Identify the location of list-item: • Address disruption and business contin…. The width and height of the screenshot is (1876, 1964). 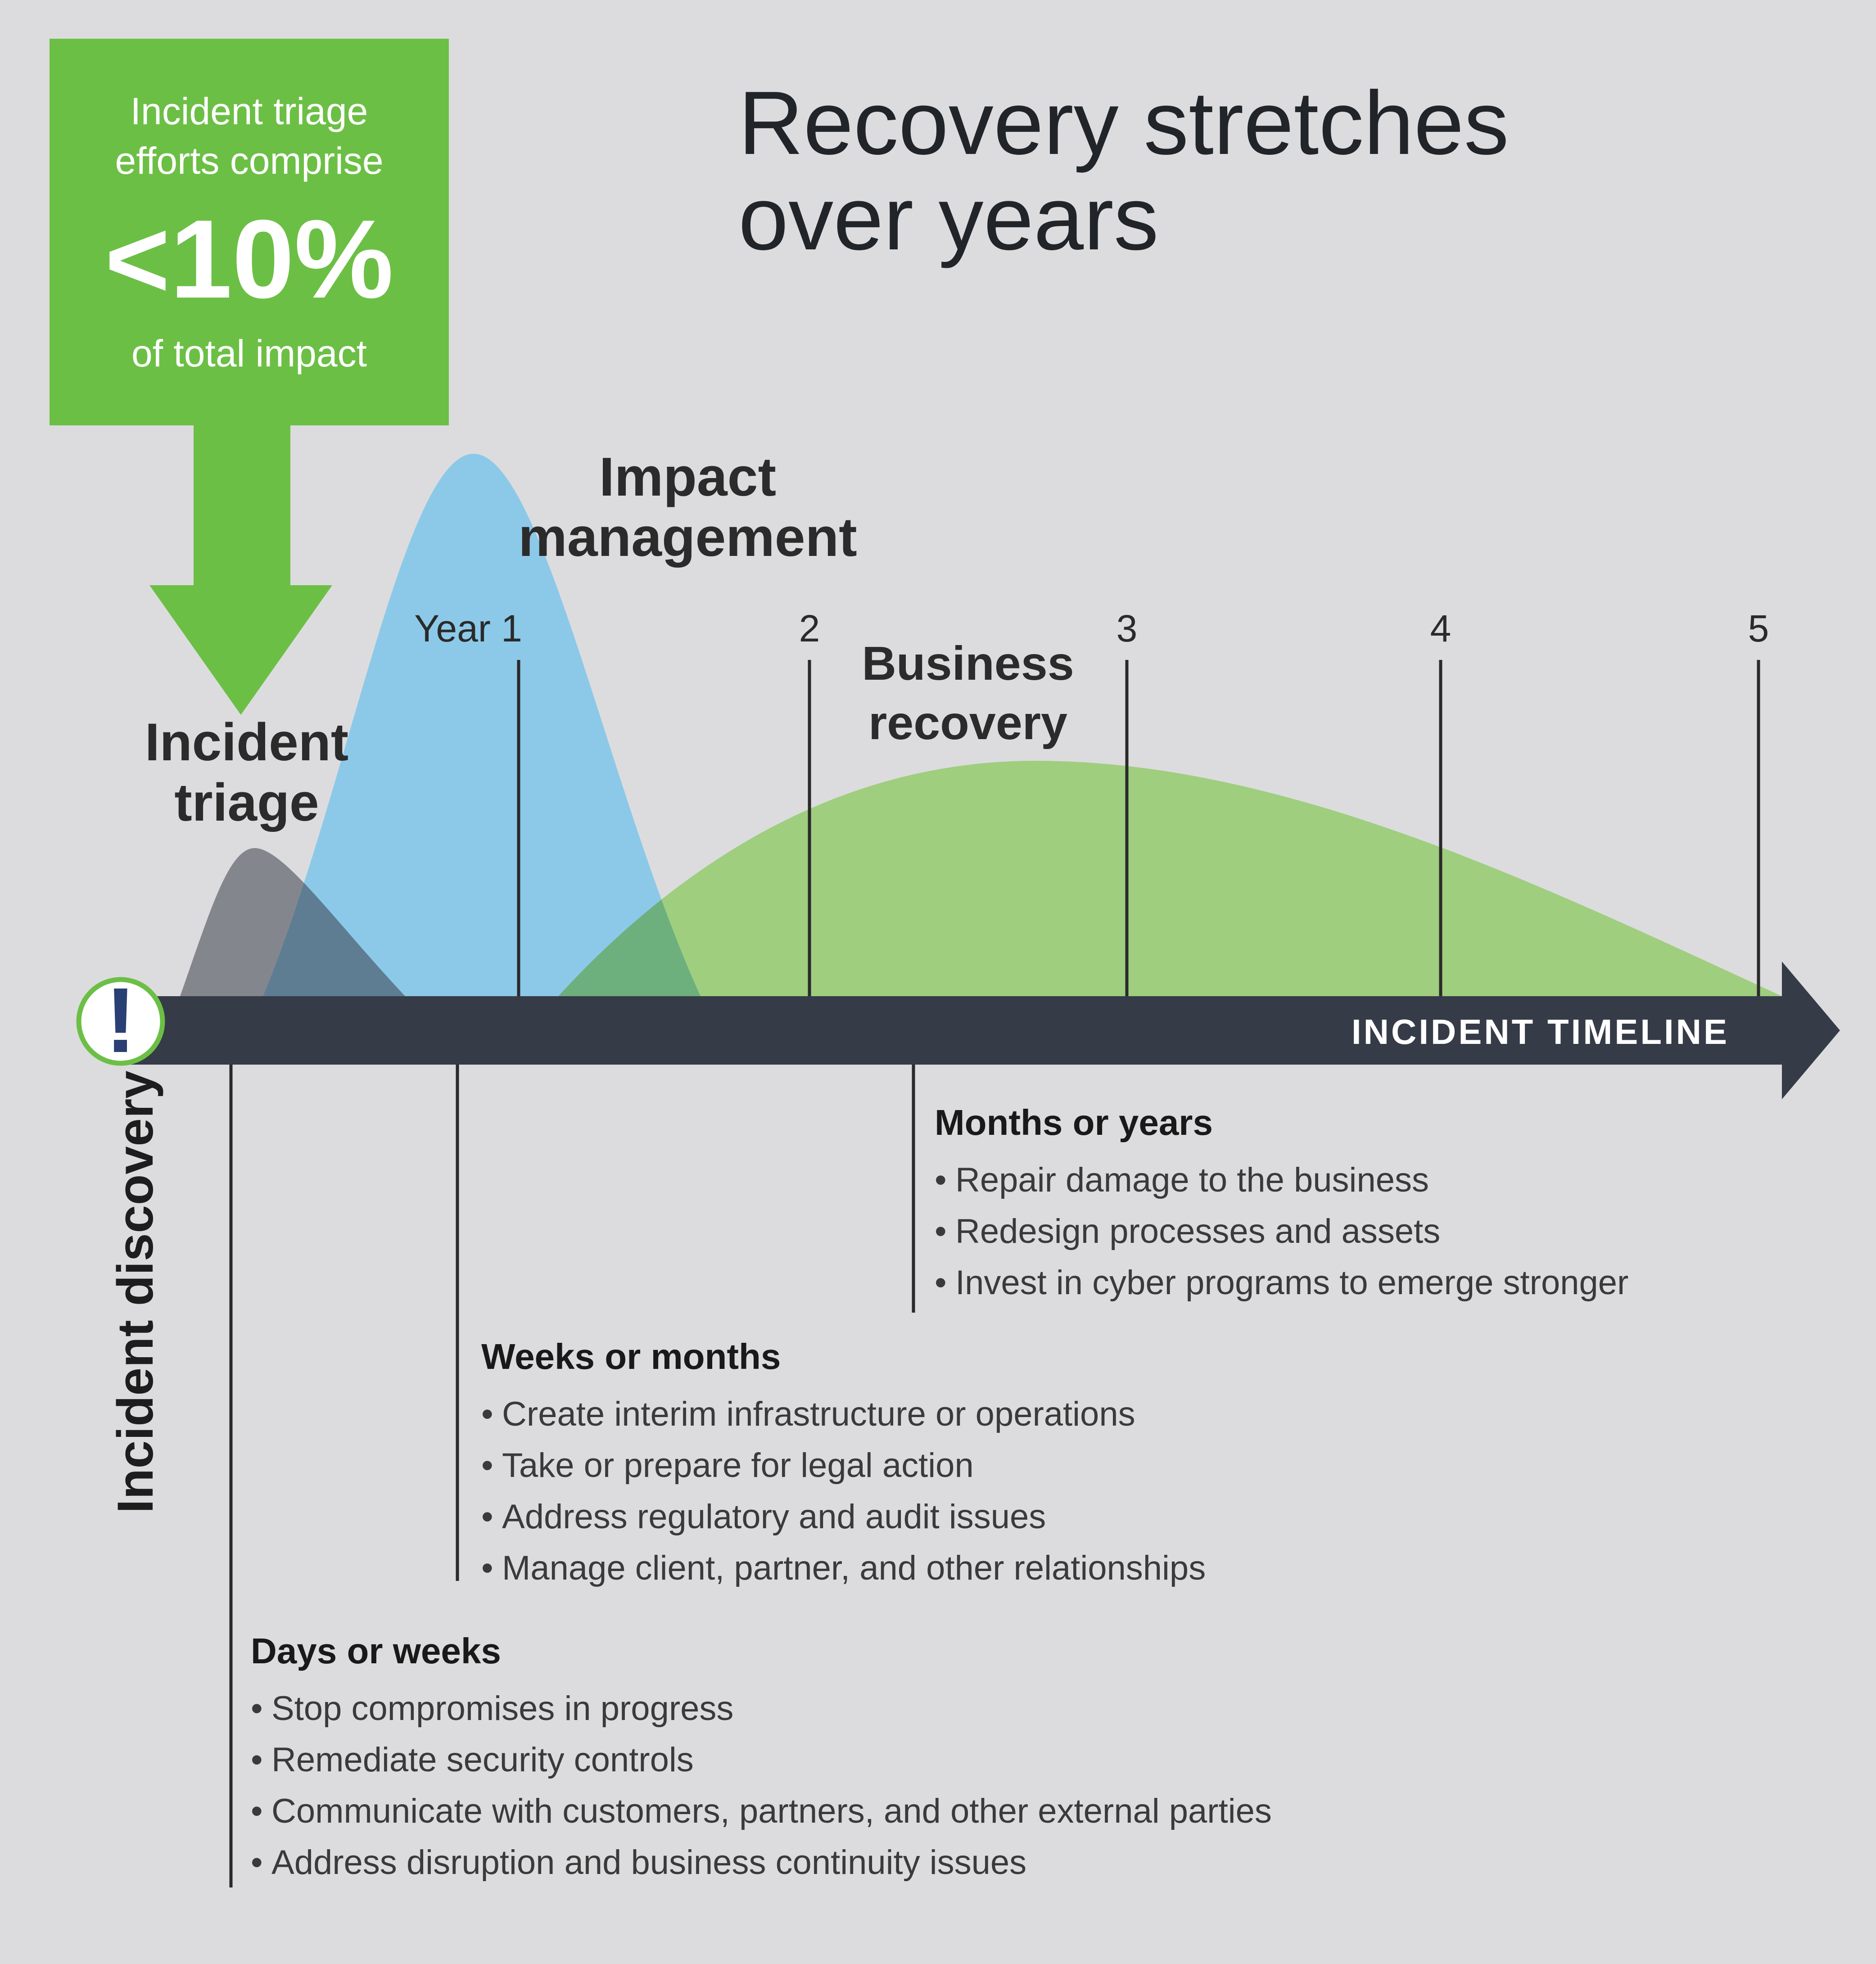
(761, 1863).